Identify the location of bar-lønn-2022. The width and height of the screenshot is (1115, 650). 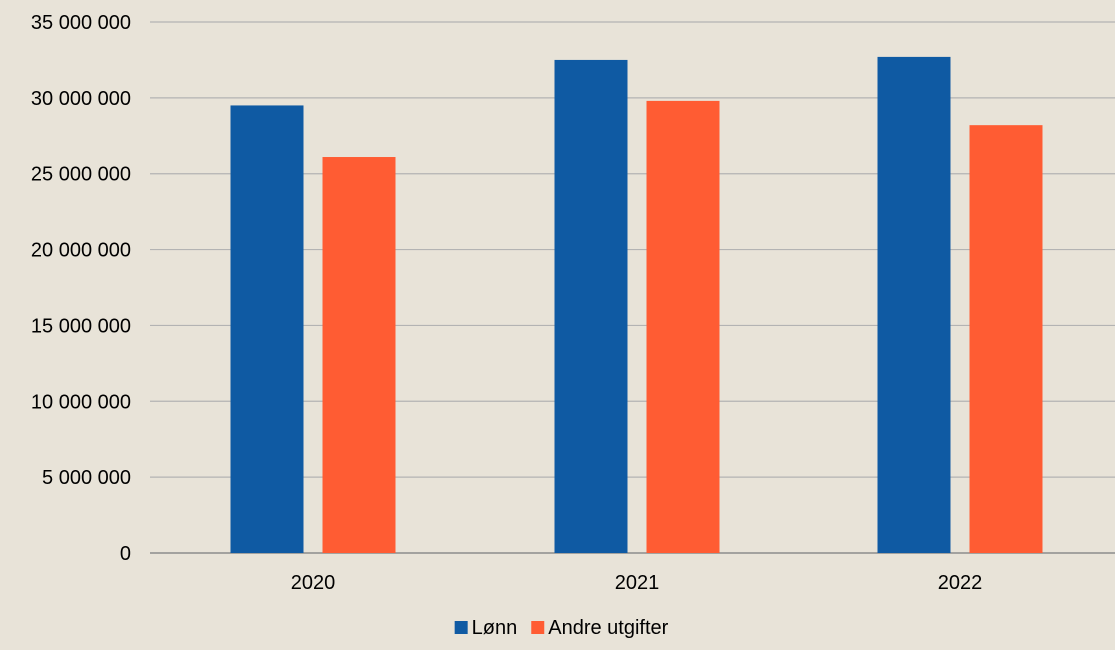
(914, 304).